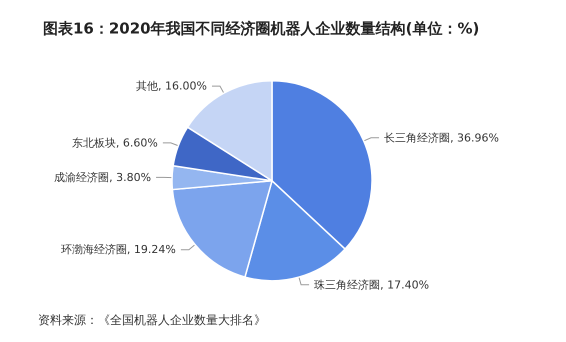  What do you see at coordinates (372, 285) in the screenshot?
I see `slice-label: 珠三角经济圈, 17.40%` at bounding box center [372, 285].